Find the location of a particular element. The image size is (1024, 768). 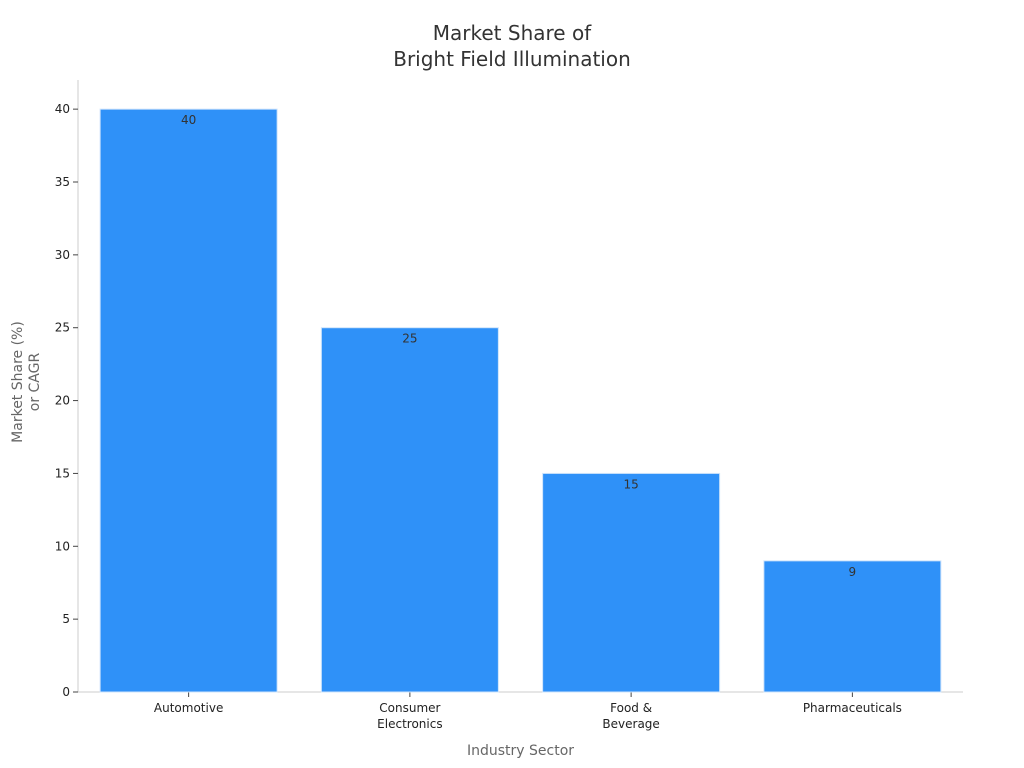

bar-value-label: 15 is located at coordinates (630, 484).